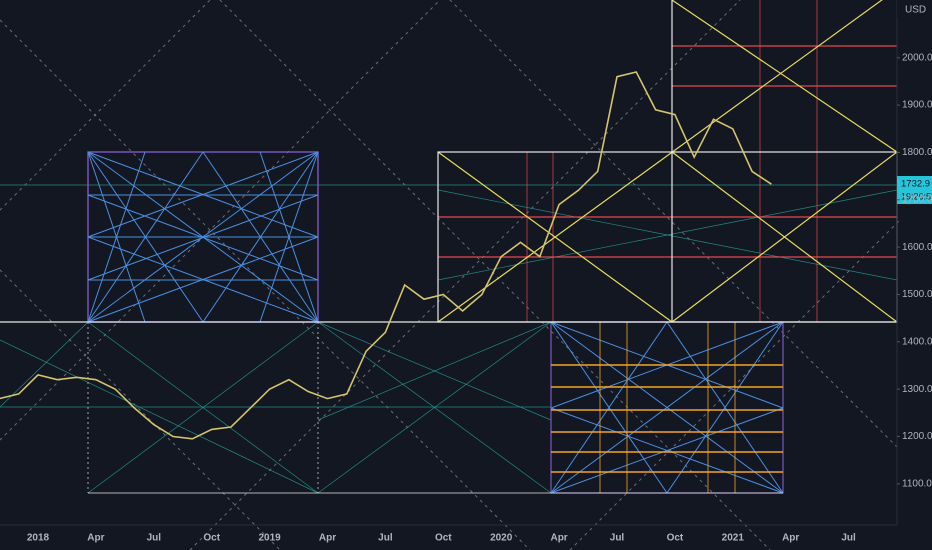 Image resolution: width=932 pixels, height=550 pixels. What do you see at coordinates (917, 341) in the screenshot?
I see `y-tick-label: 1400.0` at bounding box center [917, 341].